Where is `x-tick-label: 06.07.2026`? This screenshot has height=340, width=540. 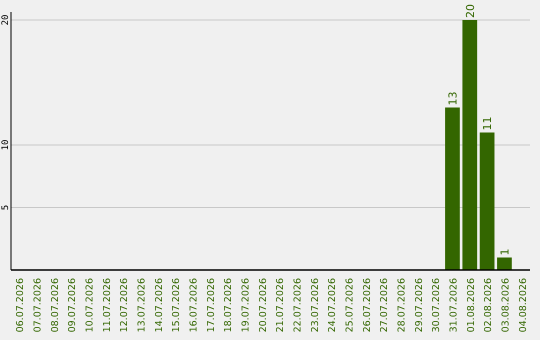 x-tick-label: 06.07.2026 is located at coordinates (20, 305).